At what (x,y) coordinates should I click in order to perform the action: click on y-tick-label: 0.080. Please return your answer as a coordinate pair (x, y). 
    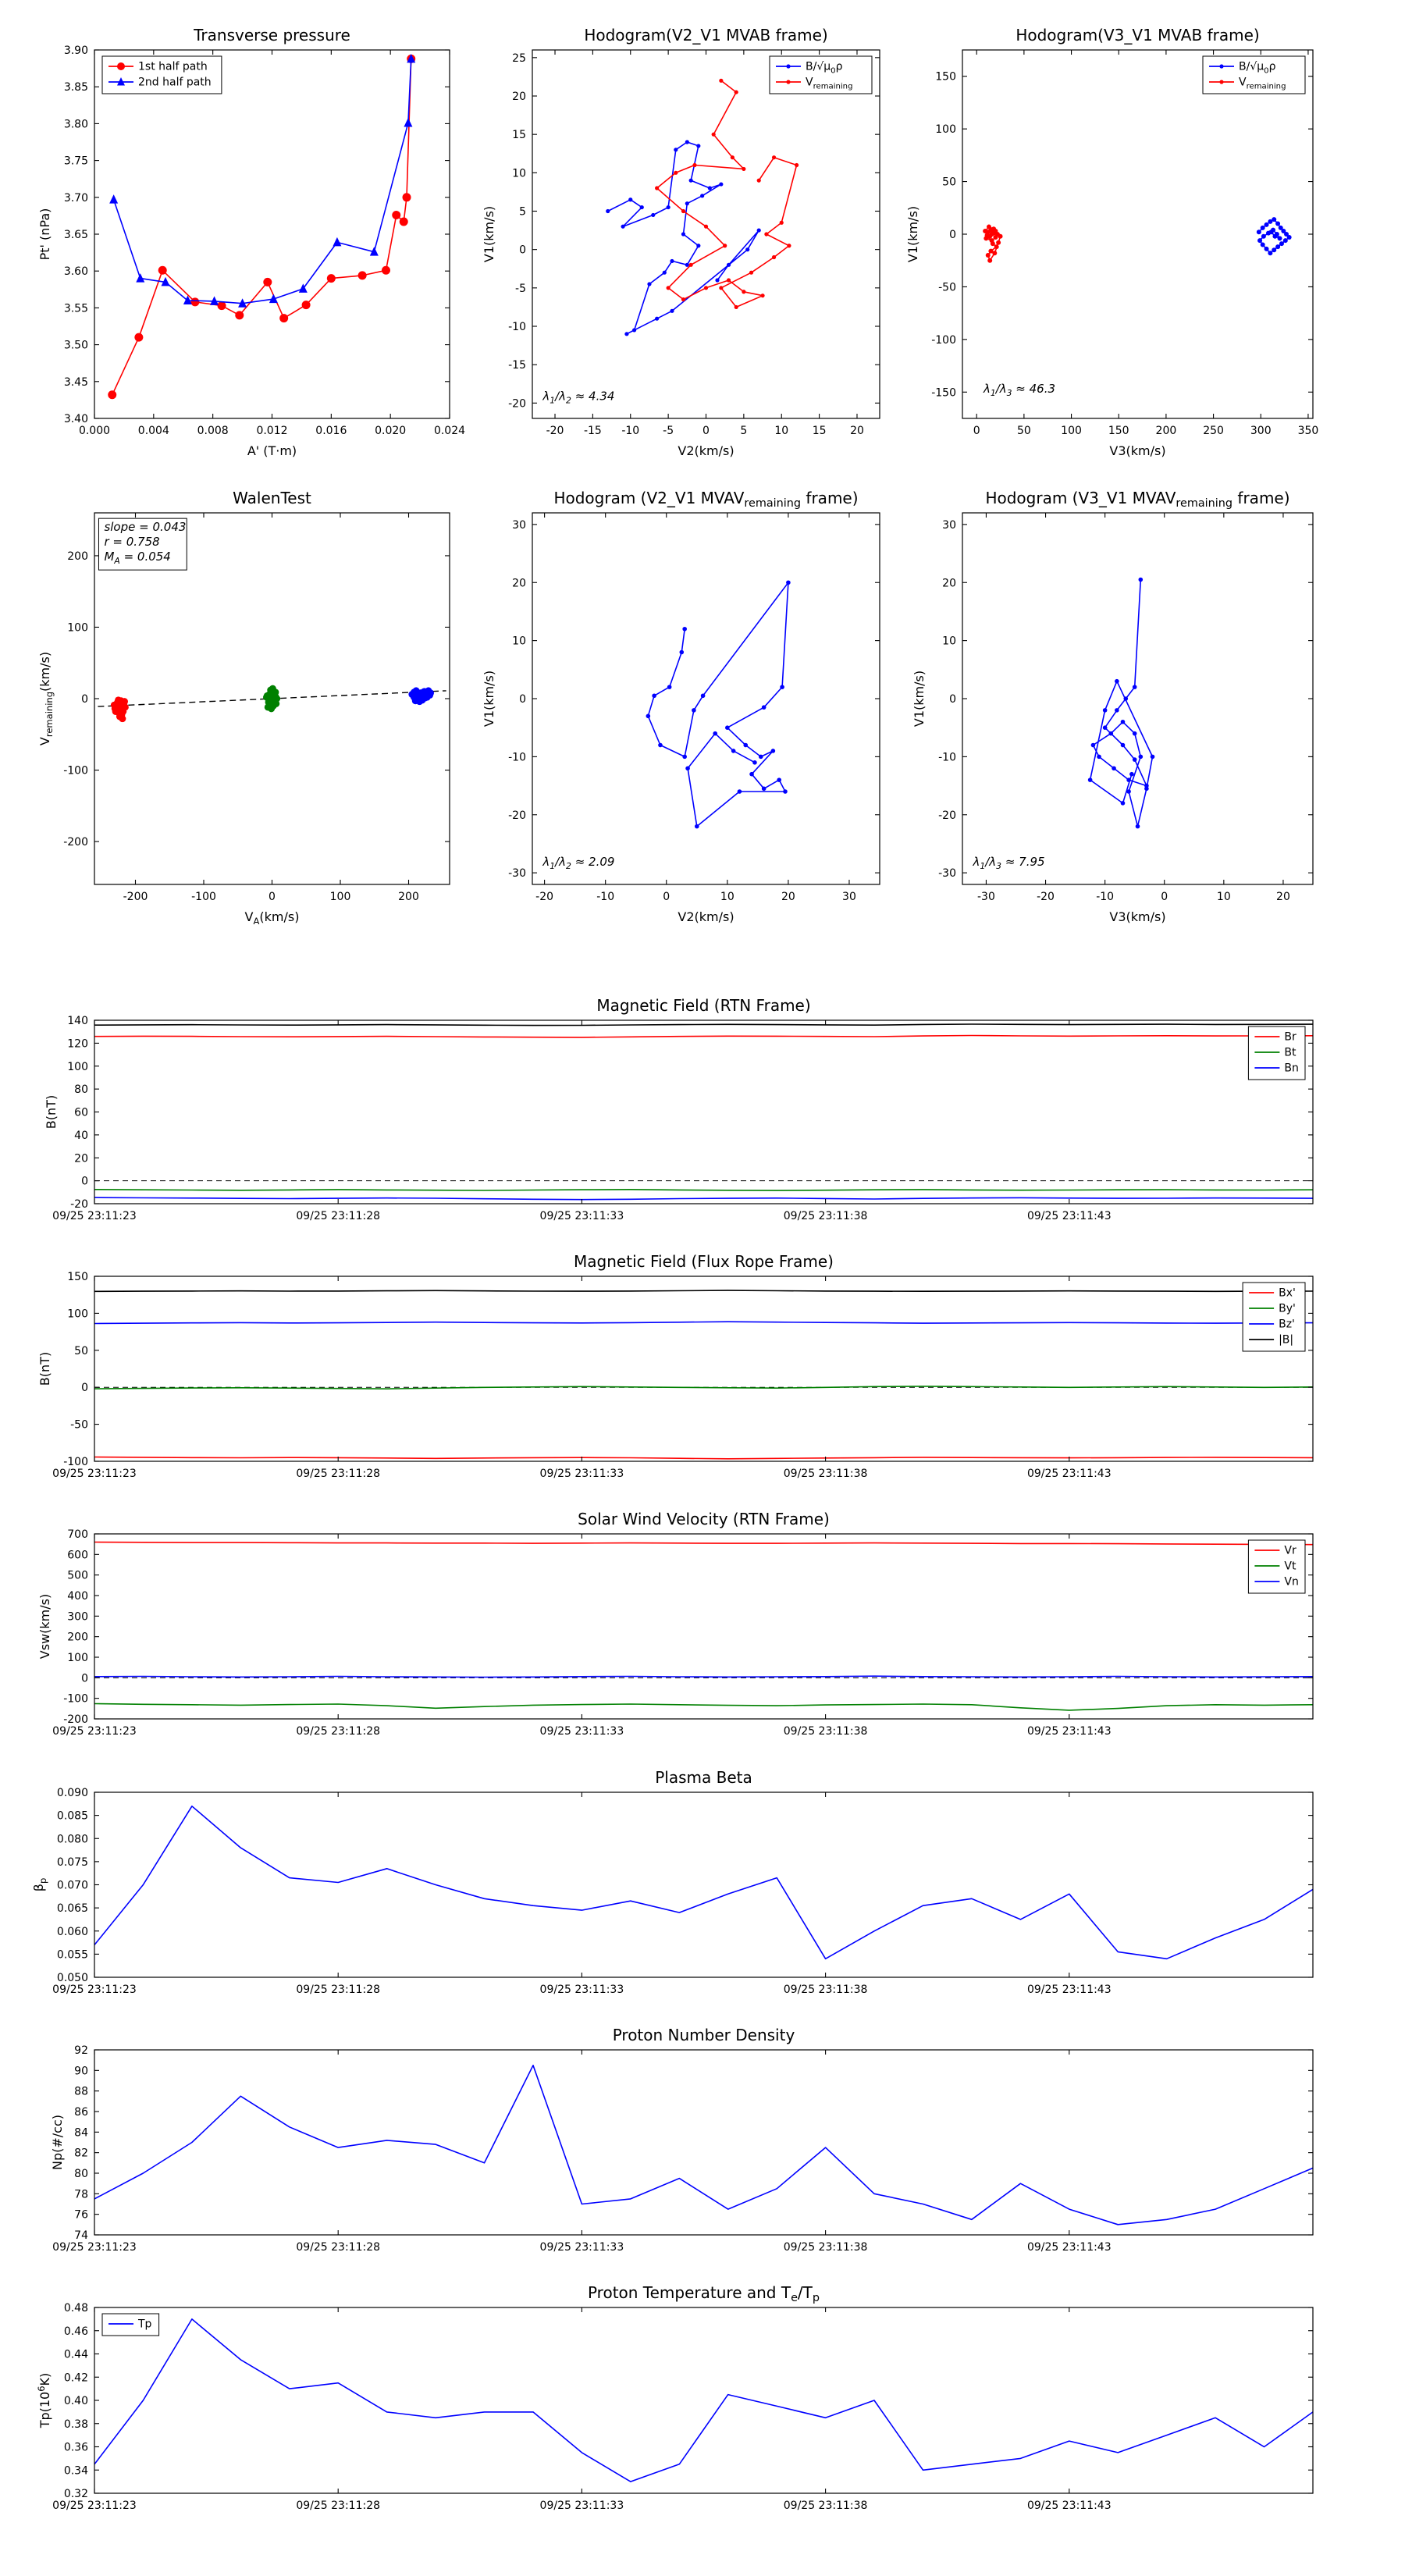
    Looking at the image, I should click on (72, 1839).